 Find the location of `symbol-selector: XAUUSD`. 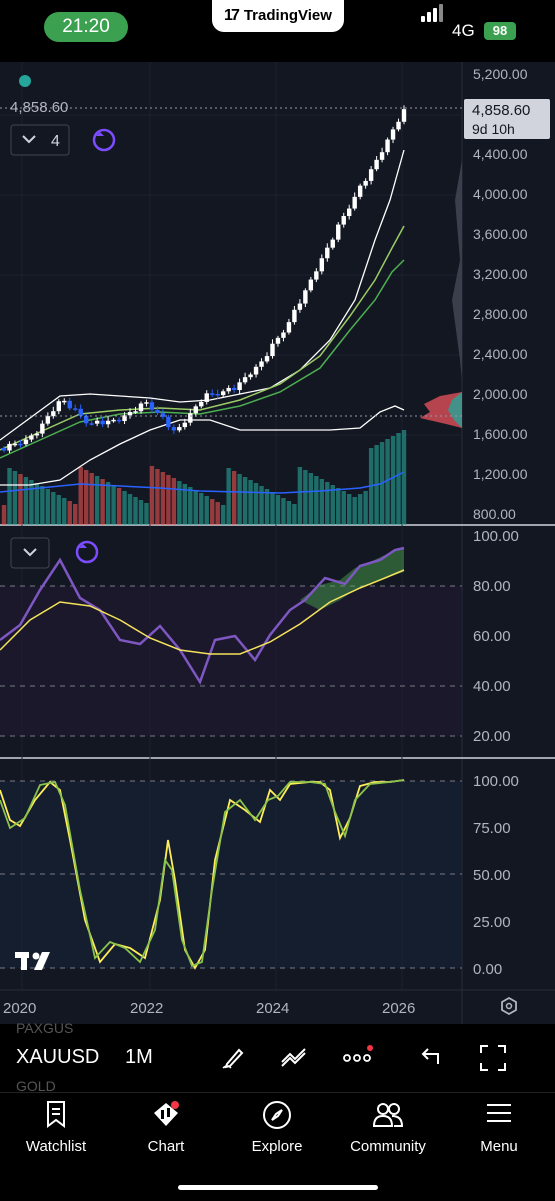

symbol-selector: XAUUSD is located at coordinates (58, 1057).